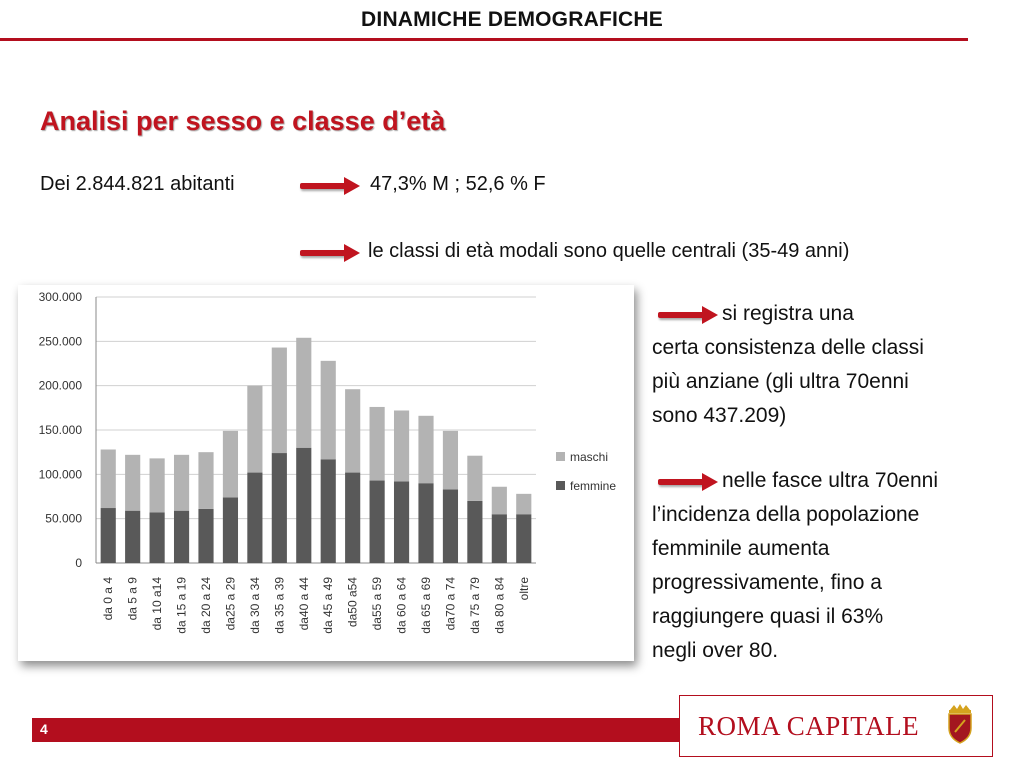  I want to click on x-tick-label: da40 a 44, so click(304, 604).